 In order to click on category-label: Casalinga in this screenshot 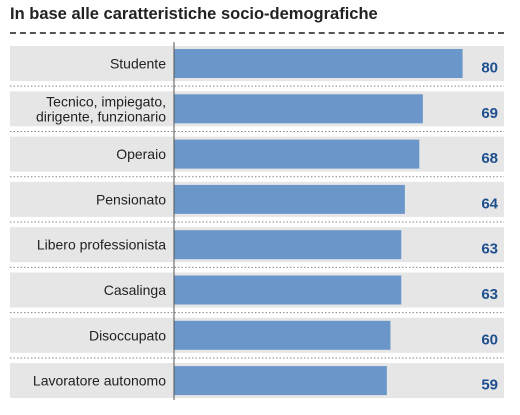, I will do `click(135, 290)`.